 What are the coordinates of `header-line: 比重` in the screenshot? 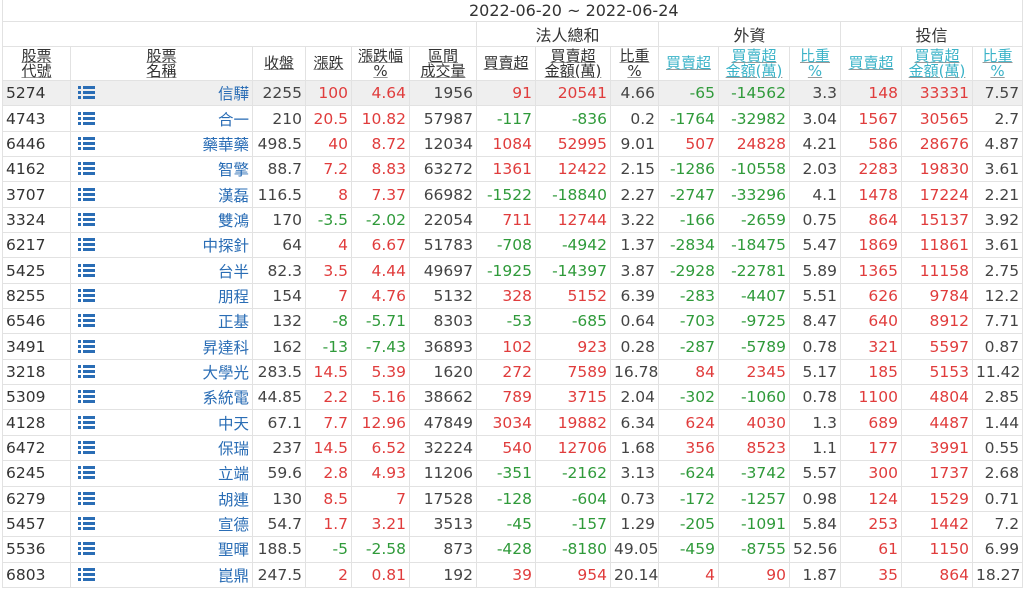 It's located at (814, 55).